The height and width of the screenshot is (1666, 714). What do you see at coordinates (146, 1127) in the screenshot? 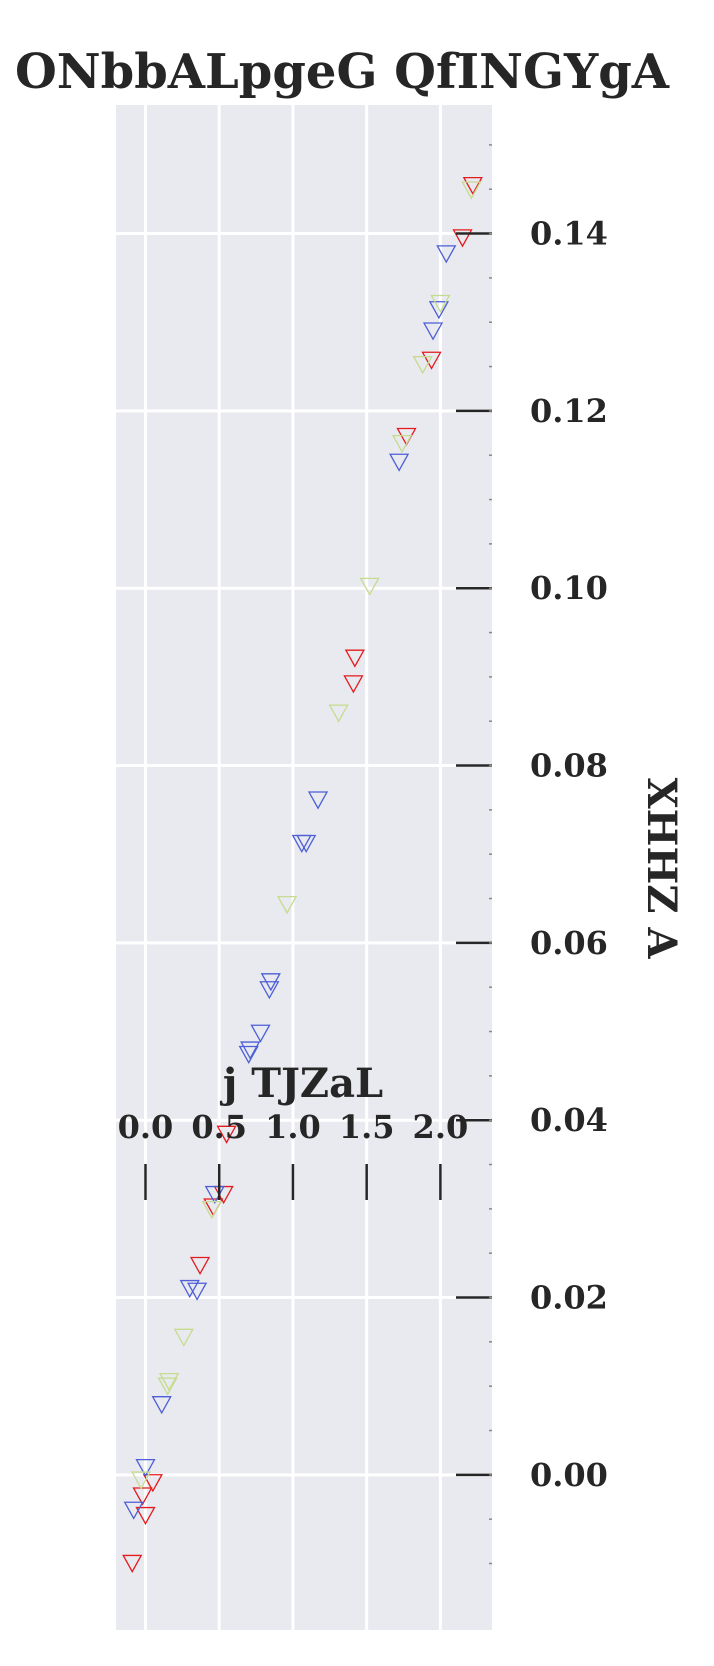
I see `x-tick-label: 0.0` at bounding box center [146, 1127].